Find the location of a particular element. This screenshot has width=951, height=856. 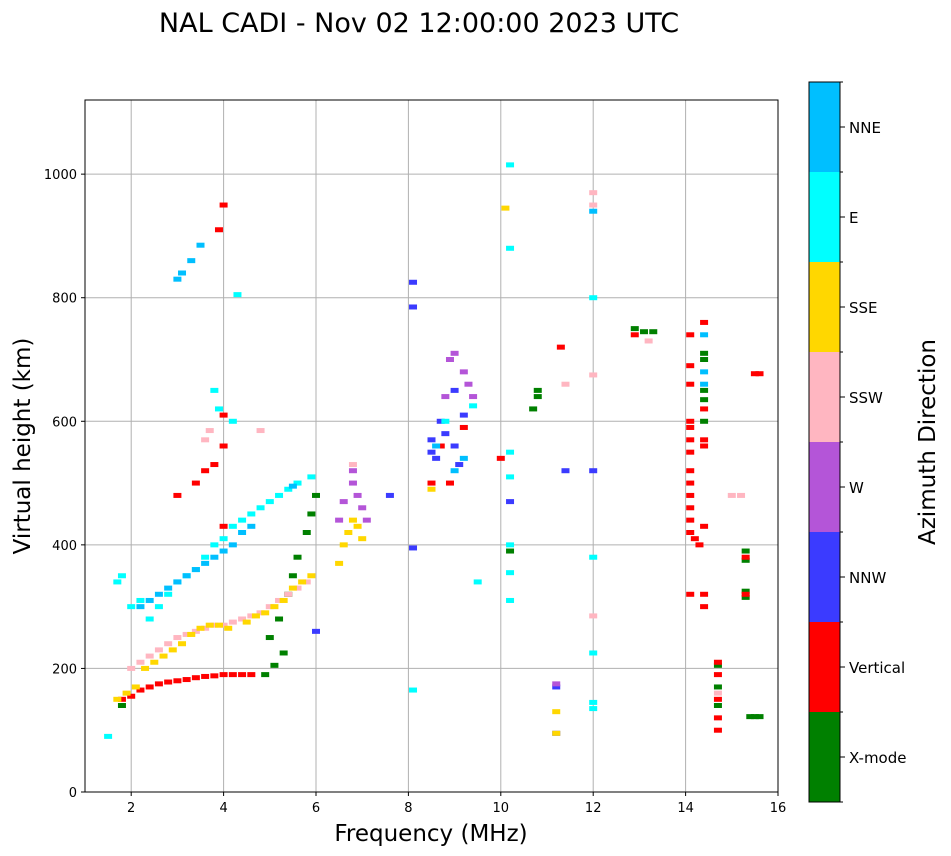

x-tick-label: 16 is located at coordinates (778, 808).